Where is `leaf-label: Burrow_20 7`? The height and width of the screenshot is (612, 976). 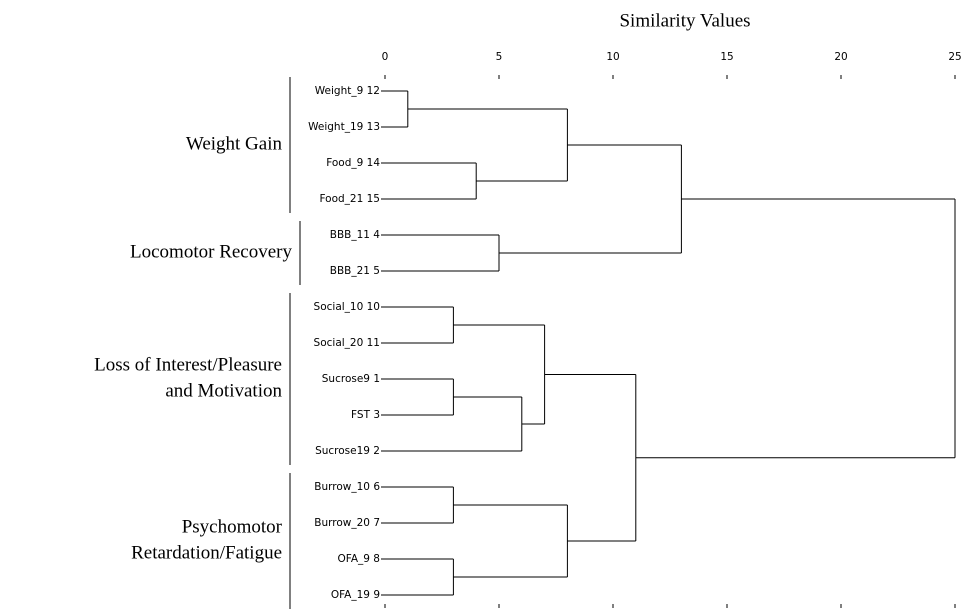 leaf-label: Burrow_20 7 is located at coordinates (347, 523).